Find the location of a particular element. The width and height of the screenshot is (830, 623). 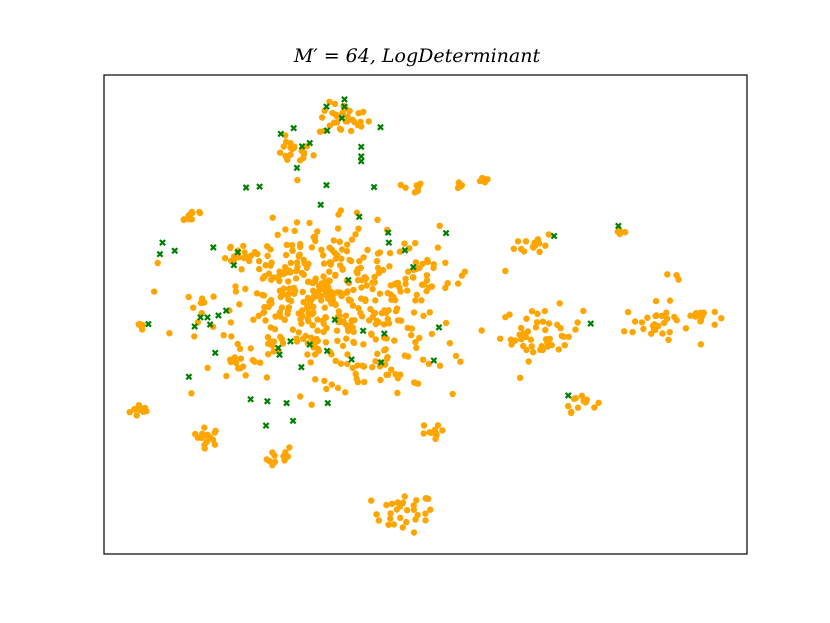

chart-title: M′ = 64, LogDeterminant is located at coordinates (417, 56).